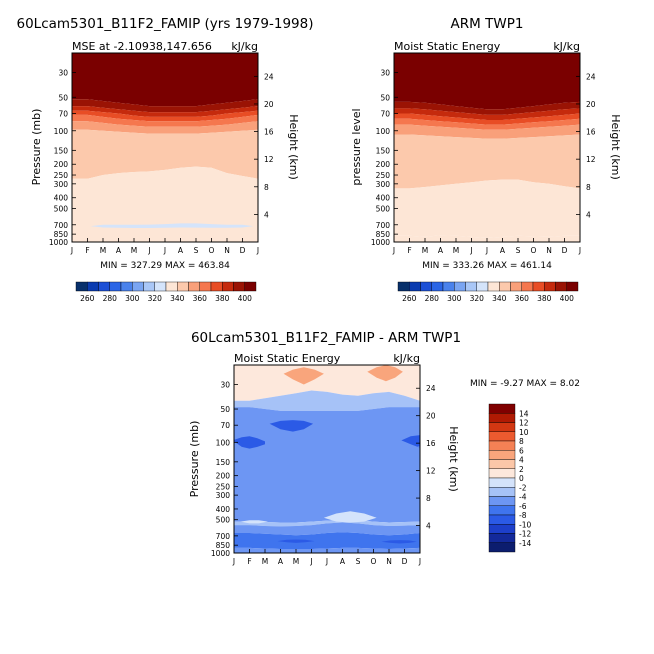 This screenshot has width=654, height=654. What do you see at coordinates (567, 298) in the screenshot?
I see `colorbar-label: 400` at bounding box center [567, 298].